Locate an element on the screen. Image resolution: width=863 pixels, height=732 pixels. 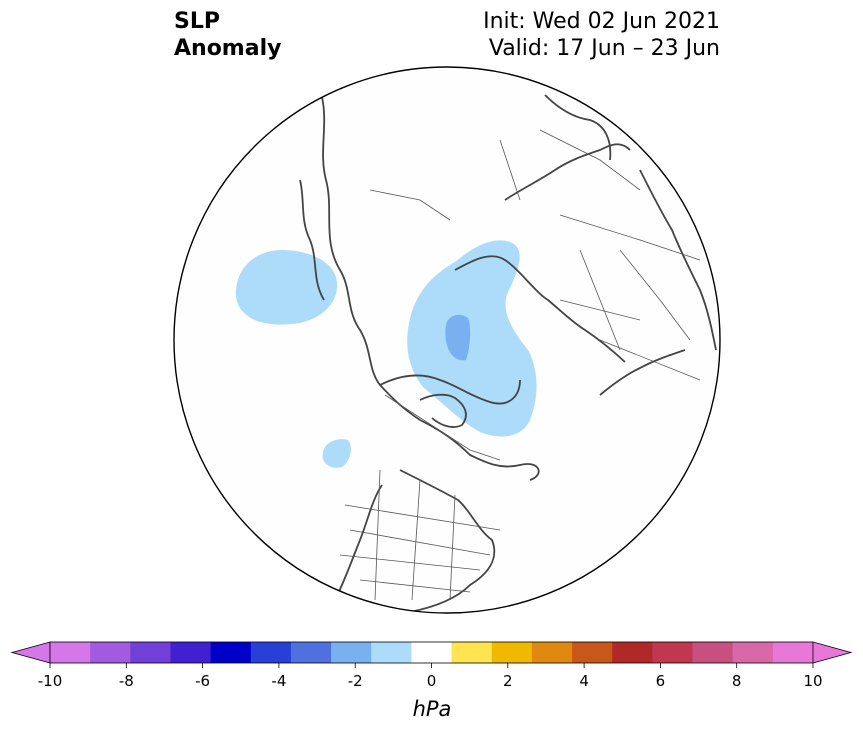
anomaly-region-north-pacific is located at coordinates (286, 287).